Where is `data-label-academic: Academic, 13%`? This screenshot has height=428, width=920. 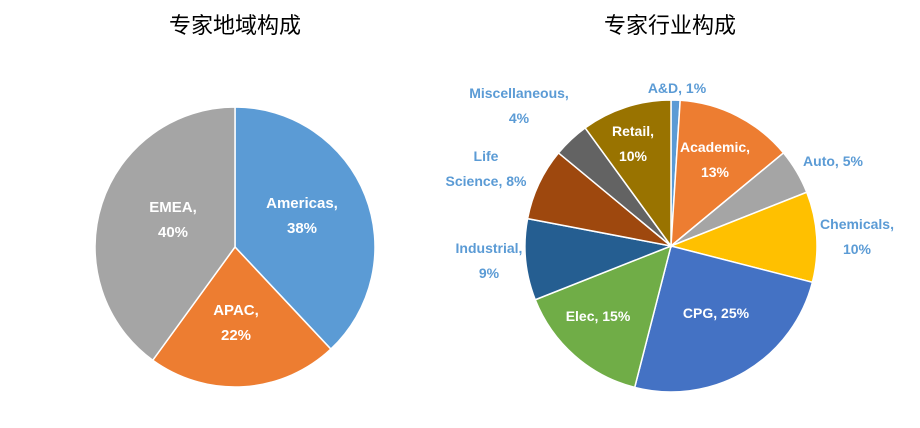 data-label-academic: Academic, 13% is located at coordinates (715, 159).